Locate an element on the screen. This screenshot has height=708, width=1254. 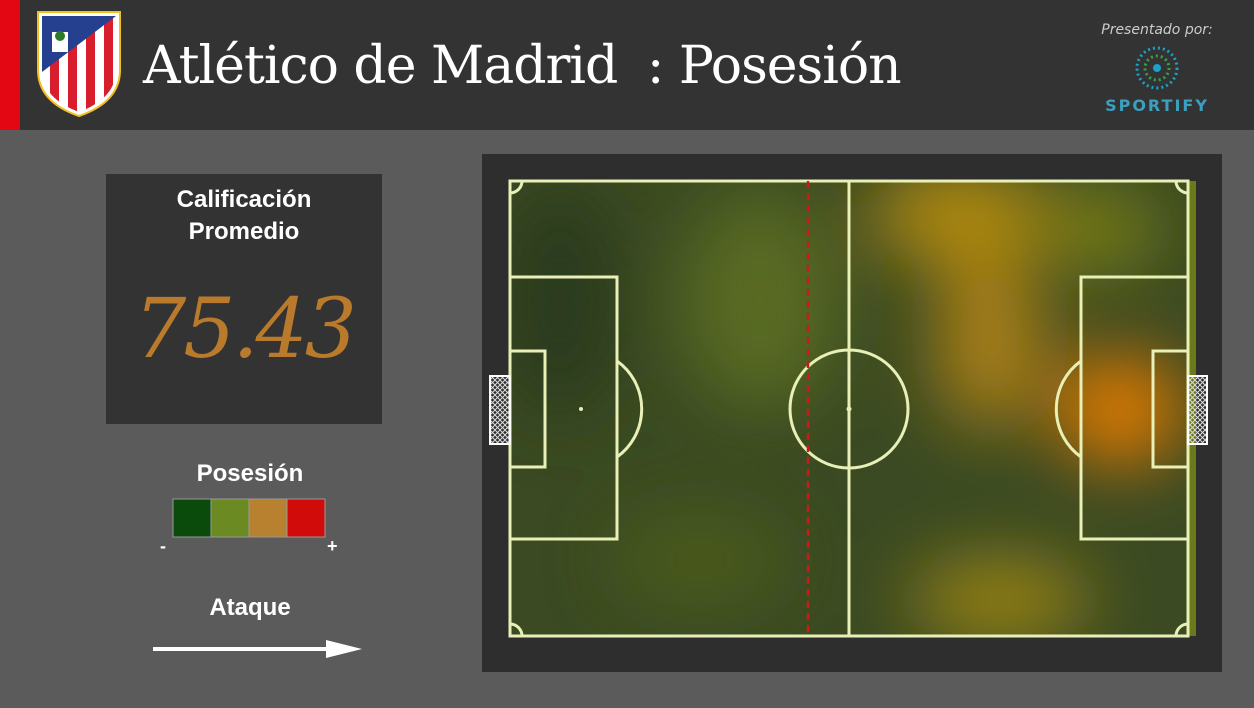
sponsor-logo is located at coordinates (1157, 68).